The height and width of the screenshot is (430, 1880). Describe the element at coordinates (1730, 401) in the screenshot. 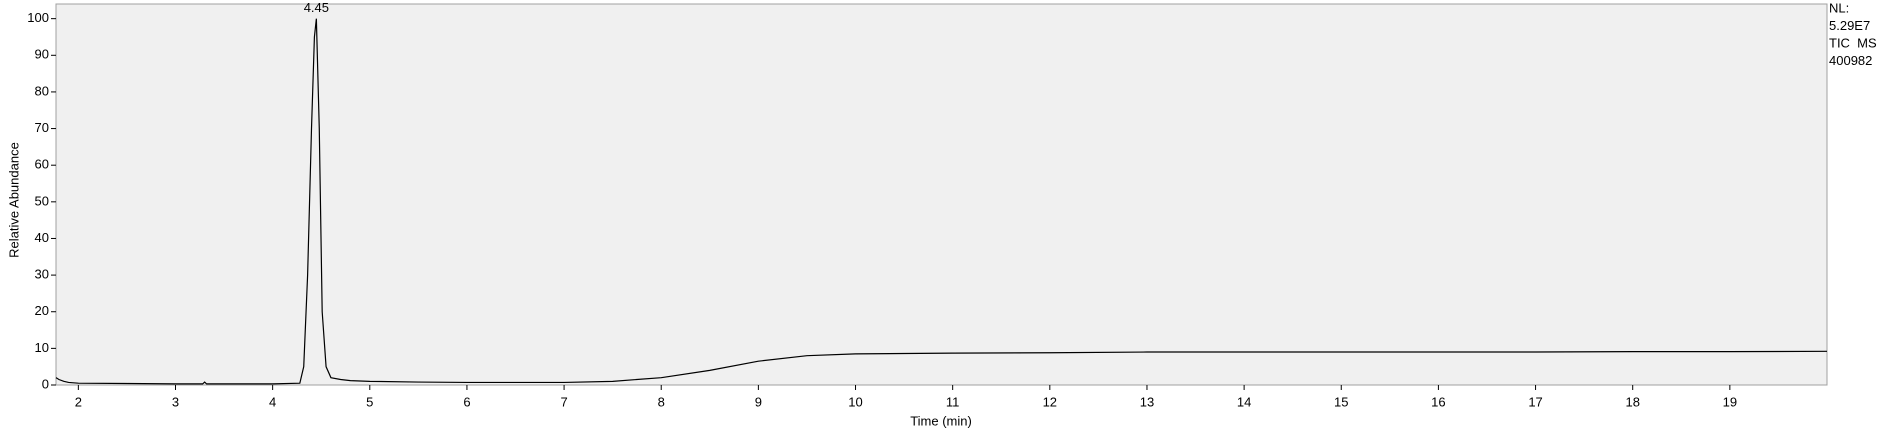

I see `x-tick-label: 19` at that location.